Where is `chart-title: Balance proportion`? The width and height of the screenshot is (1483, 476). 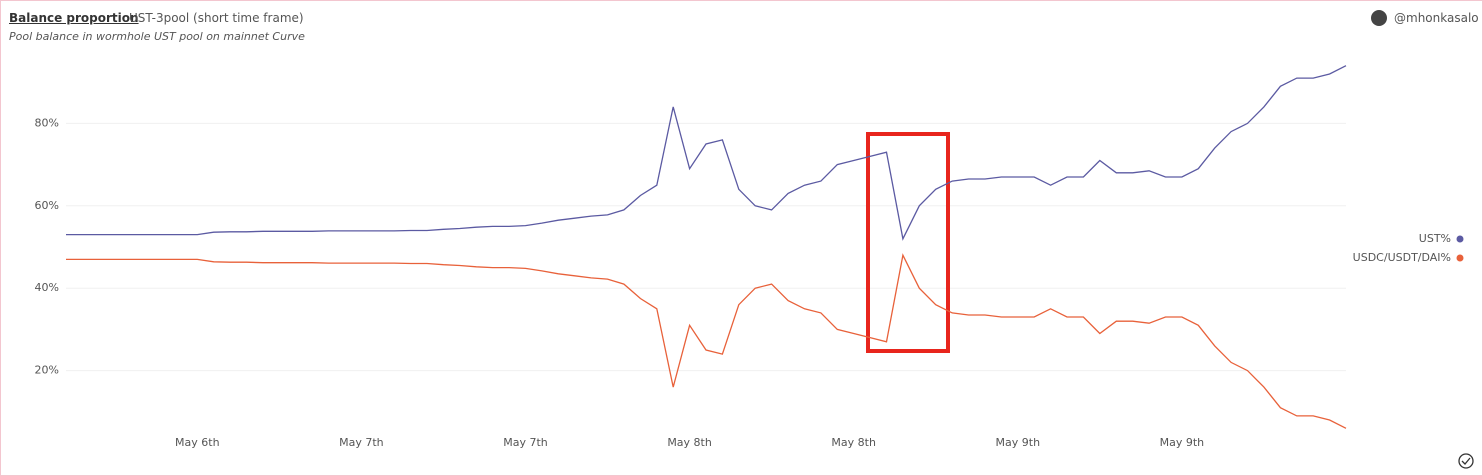
chart-title: Balance proportion is located at coordinates (74, 18).